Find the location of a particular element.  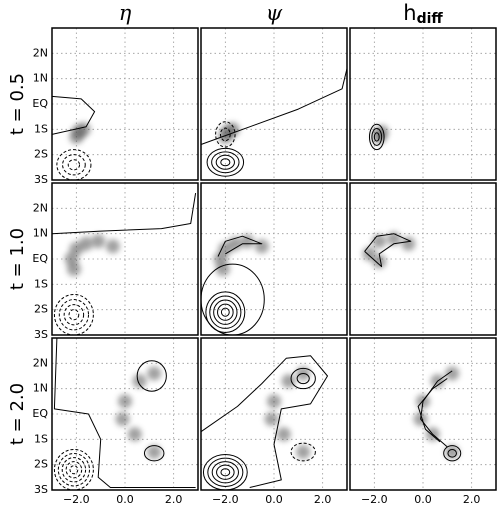

y-tick-label: EQ is located at coordinates (40, 413).